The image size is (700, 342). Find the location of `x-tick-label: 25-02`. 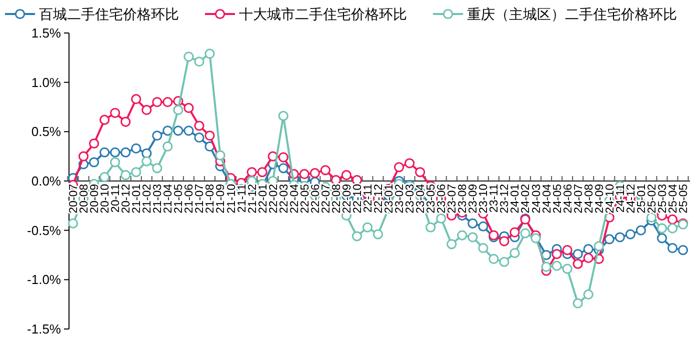

x-tick-label: 25-02 is located at coordinates (652, 199).